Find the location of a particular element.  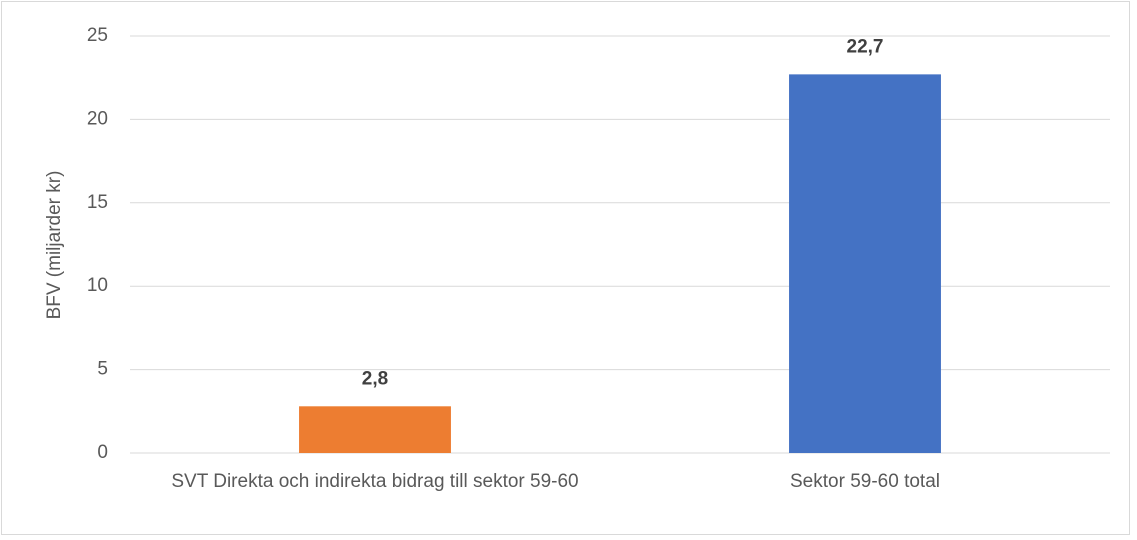

y-tick-label: 20 is located at coordinates (97, 118).